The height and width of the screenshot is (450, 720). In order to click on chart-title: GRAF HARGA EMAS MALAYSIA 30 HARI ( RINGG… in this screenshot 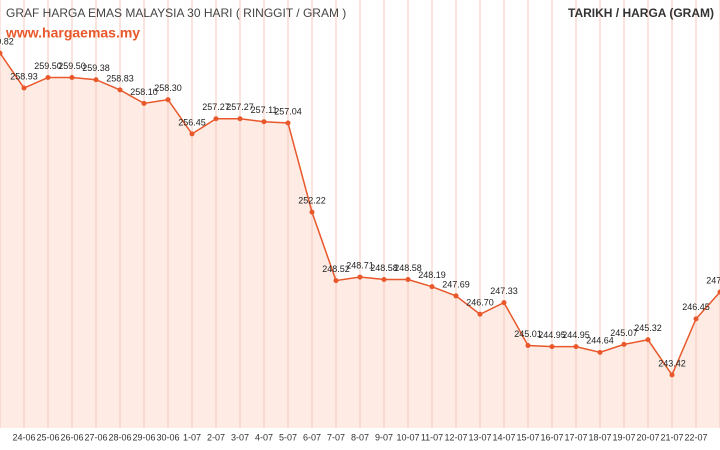, I will do `click(176, 13)`.